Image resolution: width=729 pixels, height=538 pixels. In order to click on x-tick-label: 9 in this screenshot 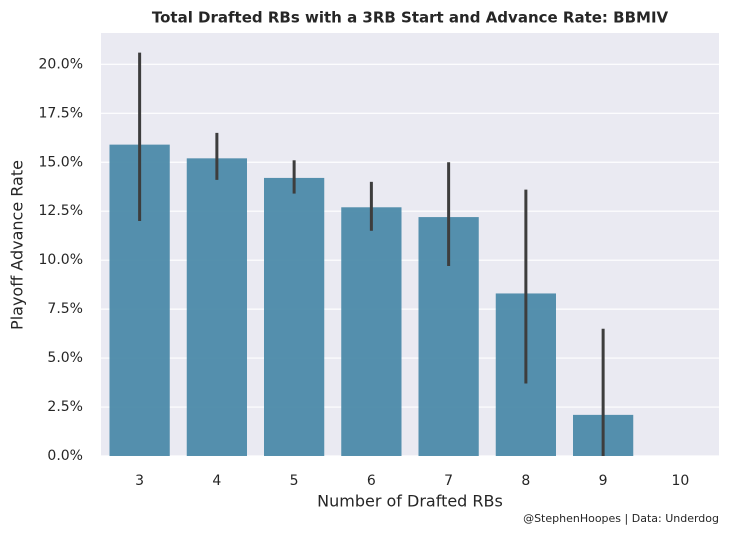, I will do `click(603, 481)`.